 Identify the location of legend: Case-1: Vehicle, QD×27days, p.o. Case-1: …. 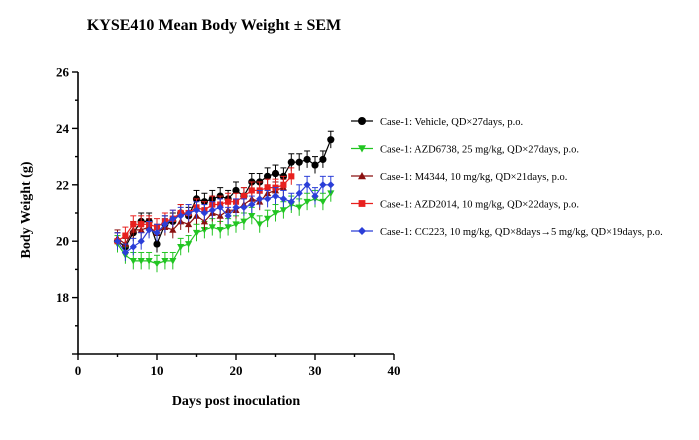
(507, 177).